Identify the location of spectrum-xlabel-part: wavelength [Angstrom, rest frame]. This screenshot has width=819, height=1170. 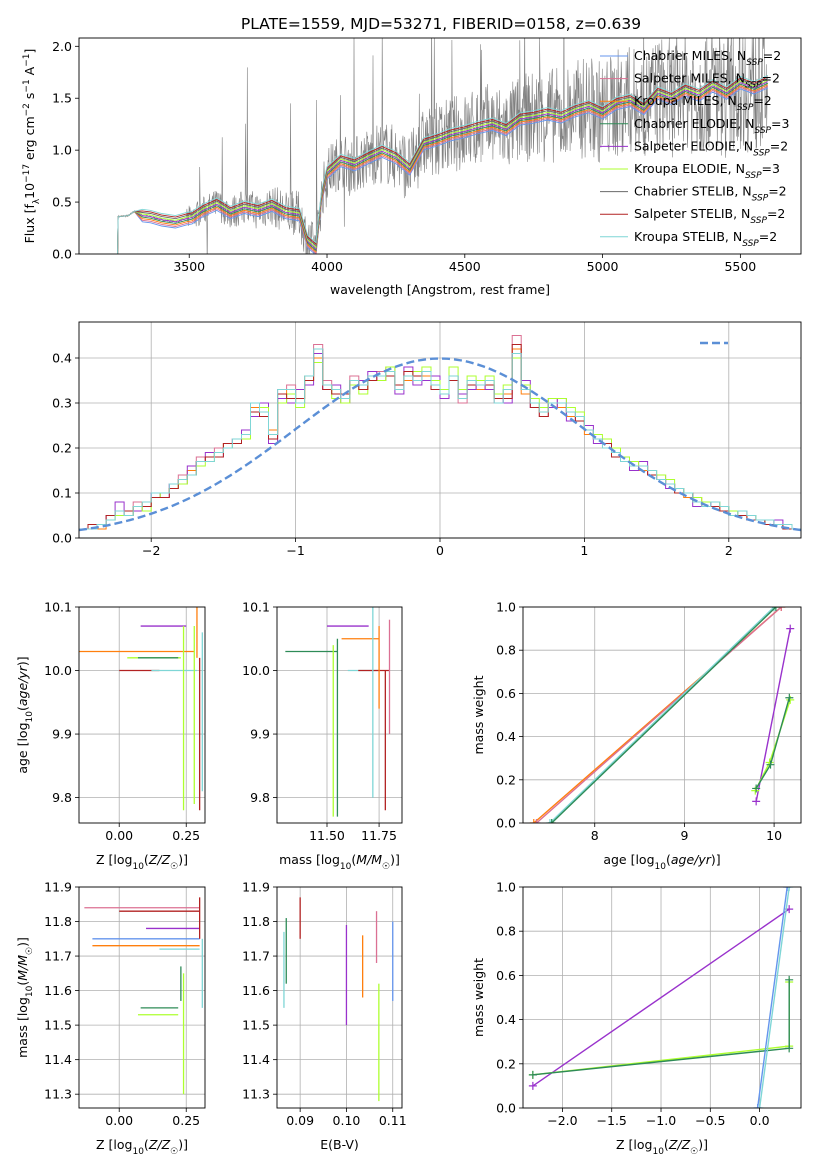
(440, 289).